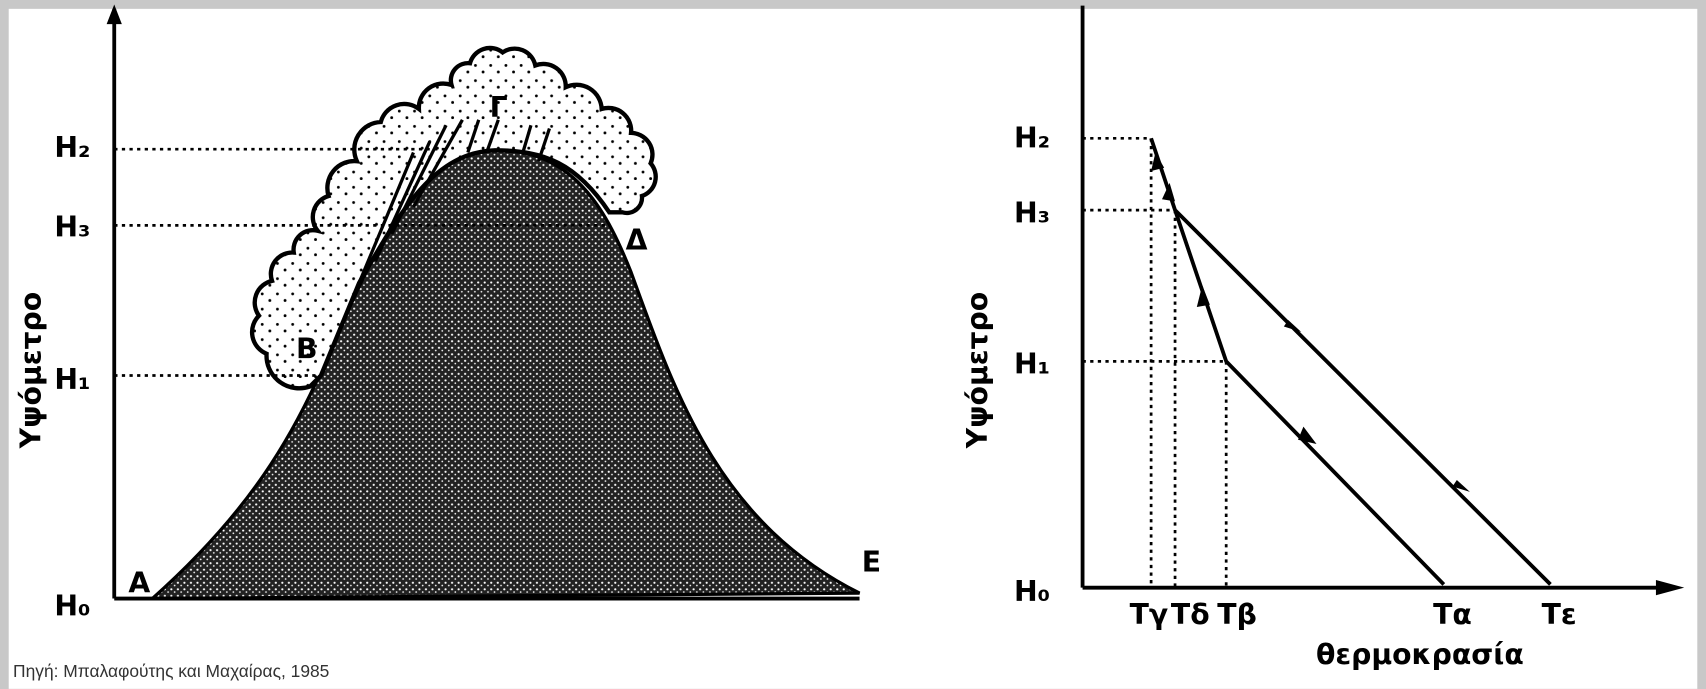  I want to click on source: Πηγή: Μπαλαφούτης και Μαχαίρας, 1985, so click(171, 671).